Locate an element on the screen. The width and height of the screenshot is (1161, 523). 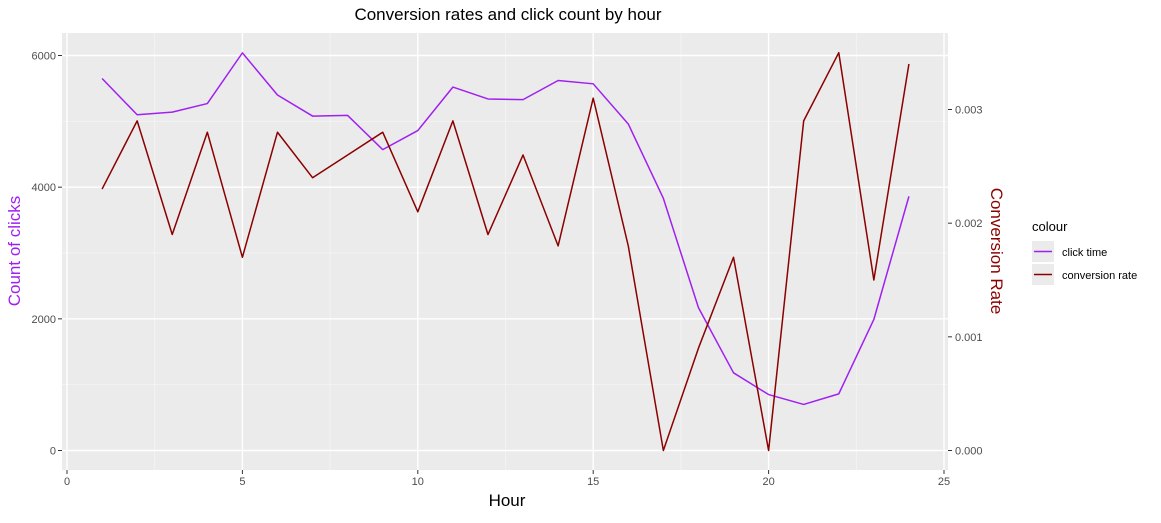
x-tick-label: 25 is located at coordinates (944, 482).